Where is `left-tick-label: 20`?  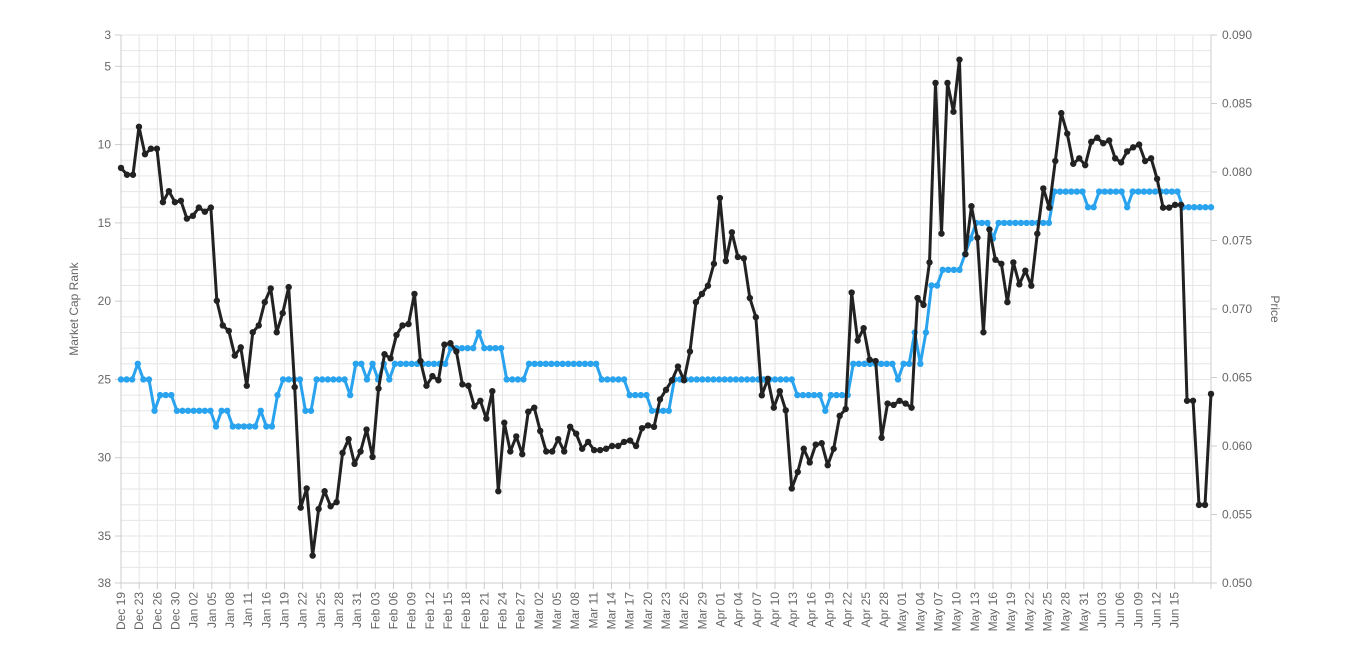
left-tick-label: 20 is located at coordinates (105, 301).